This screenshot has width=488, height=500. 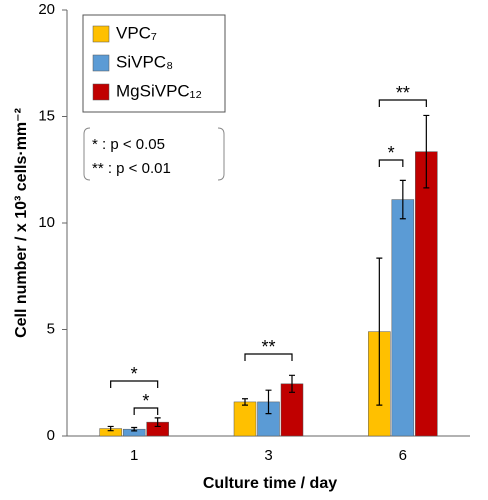 I want to click on y-tick-label: 5, so click(x=51, y=328).